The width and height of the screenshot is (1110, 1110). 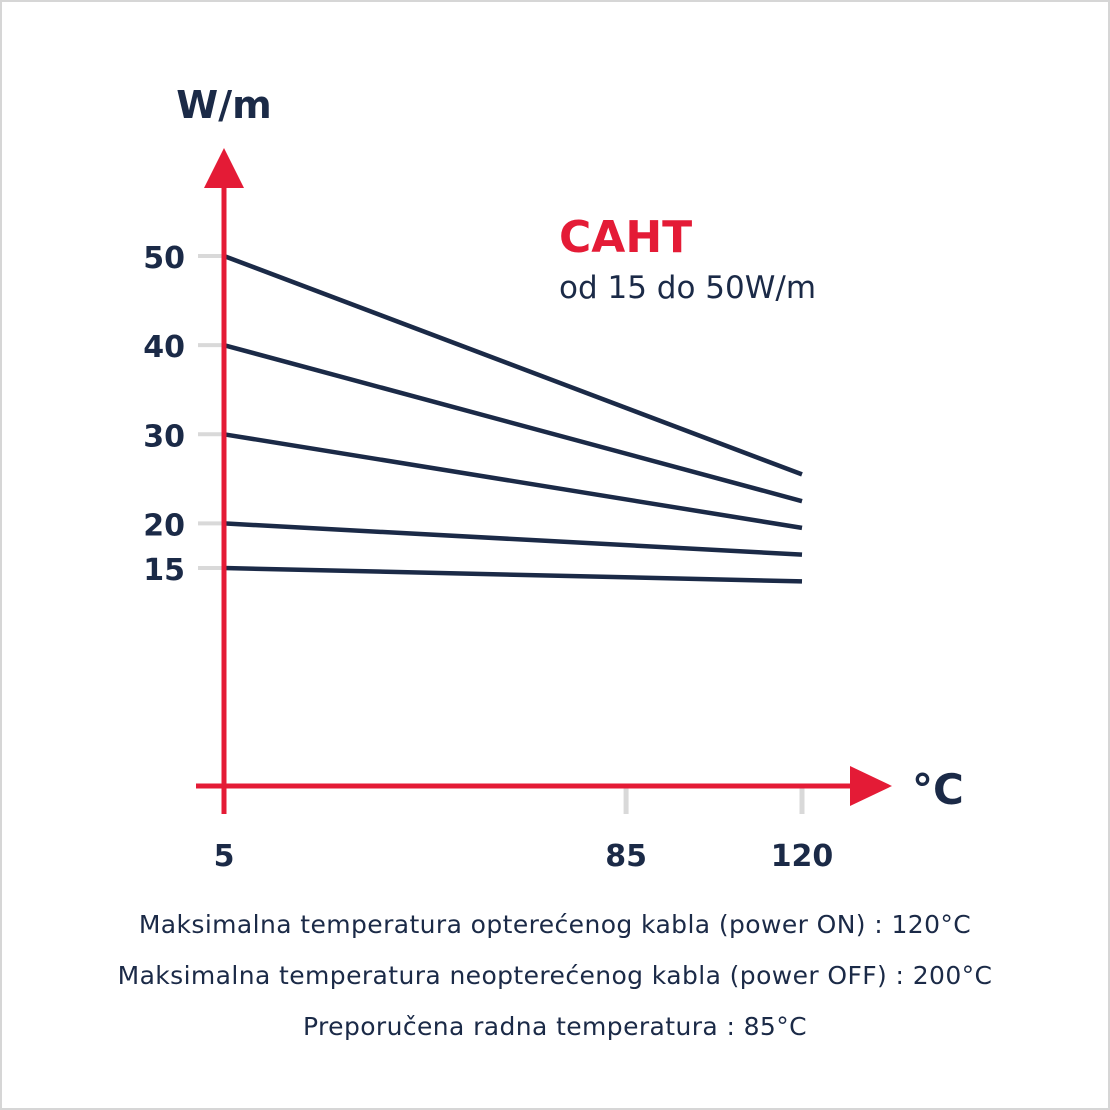 What do you see at coordinates (164, 525) in the screenshot?
I see `y-tick-label: 20` at bounding box center [164, 525].